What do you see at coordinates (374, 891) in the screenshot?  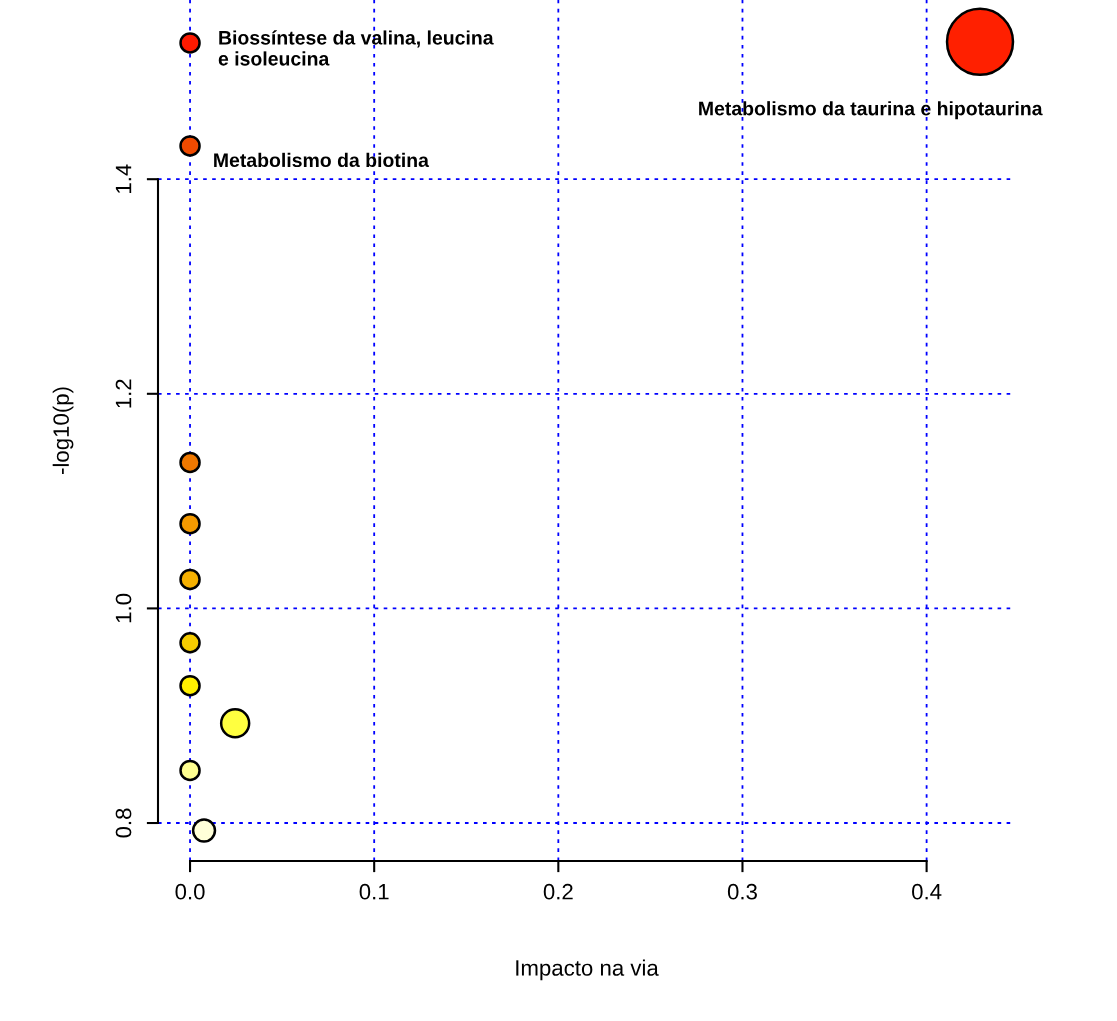 I see `x-tick-label: 0.1` at bounding box center [374, 891].